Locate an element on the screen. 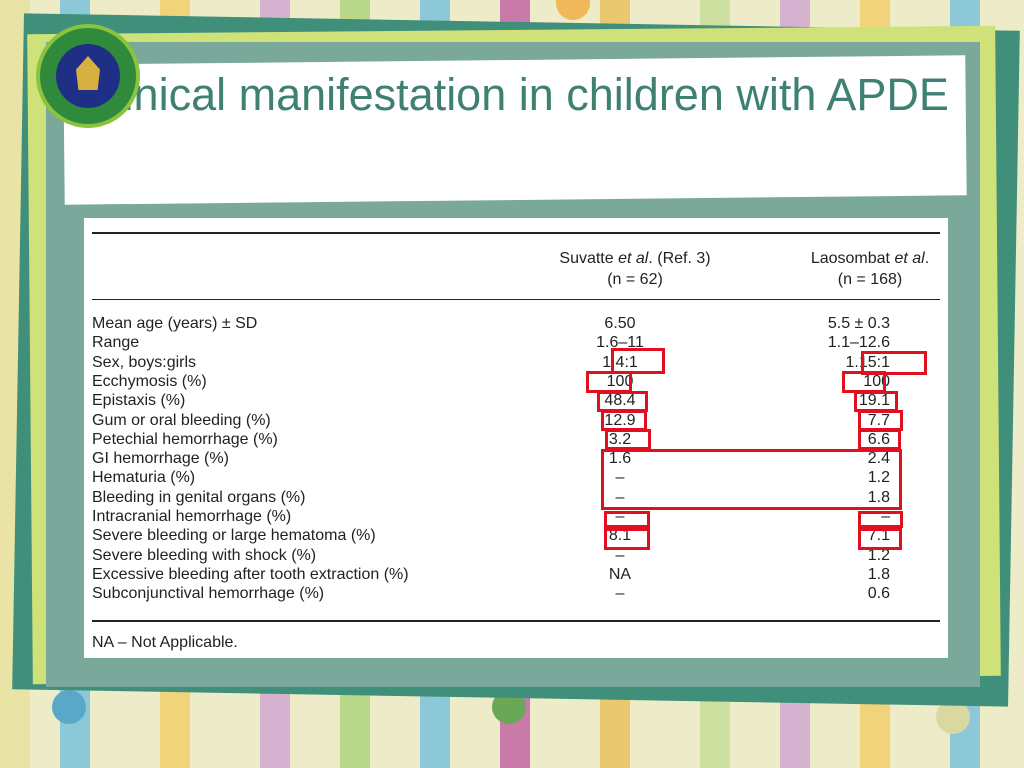  suvatte-value: 6.50 is located at coordinates (620, 323).